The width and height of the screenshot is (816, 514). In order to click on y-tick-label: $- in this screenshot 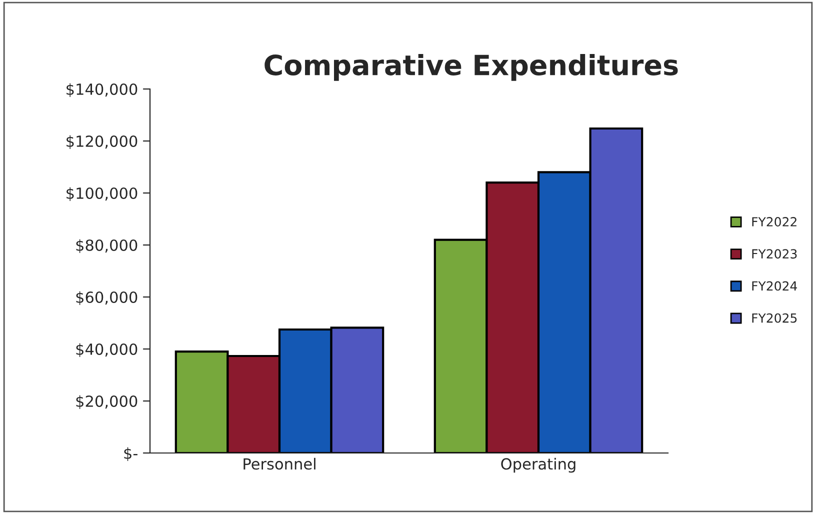, I will do `click(131, 454)`.